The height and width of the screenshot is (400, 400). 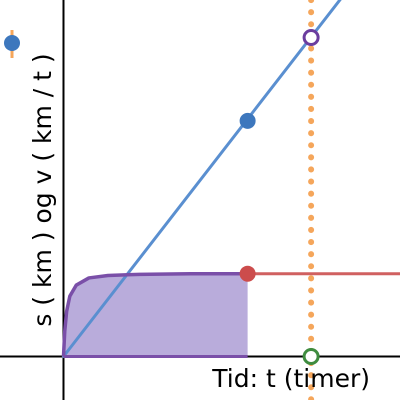 I want to click on series-line-purple, so click(x=154, y=314).